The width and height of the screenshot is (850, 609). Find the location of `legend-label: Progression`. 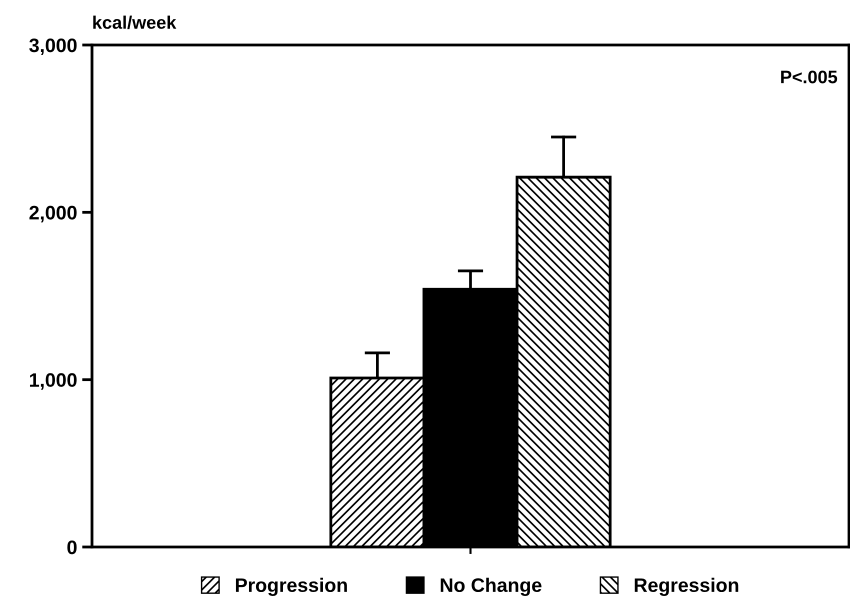

legend-label: Progression is located at coordinates (291, 587).